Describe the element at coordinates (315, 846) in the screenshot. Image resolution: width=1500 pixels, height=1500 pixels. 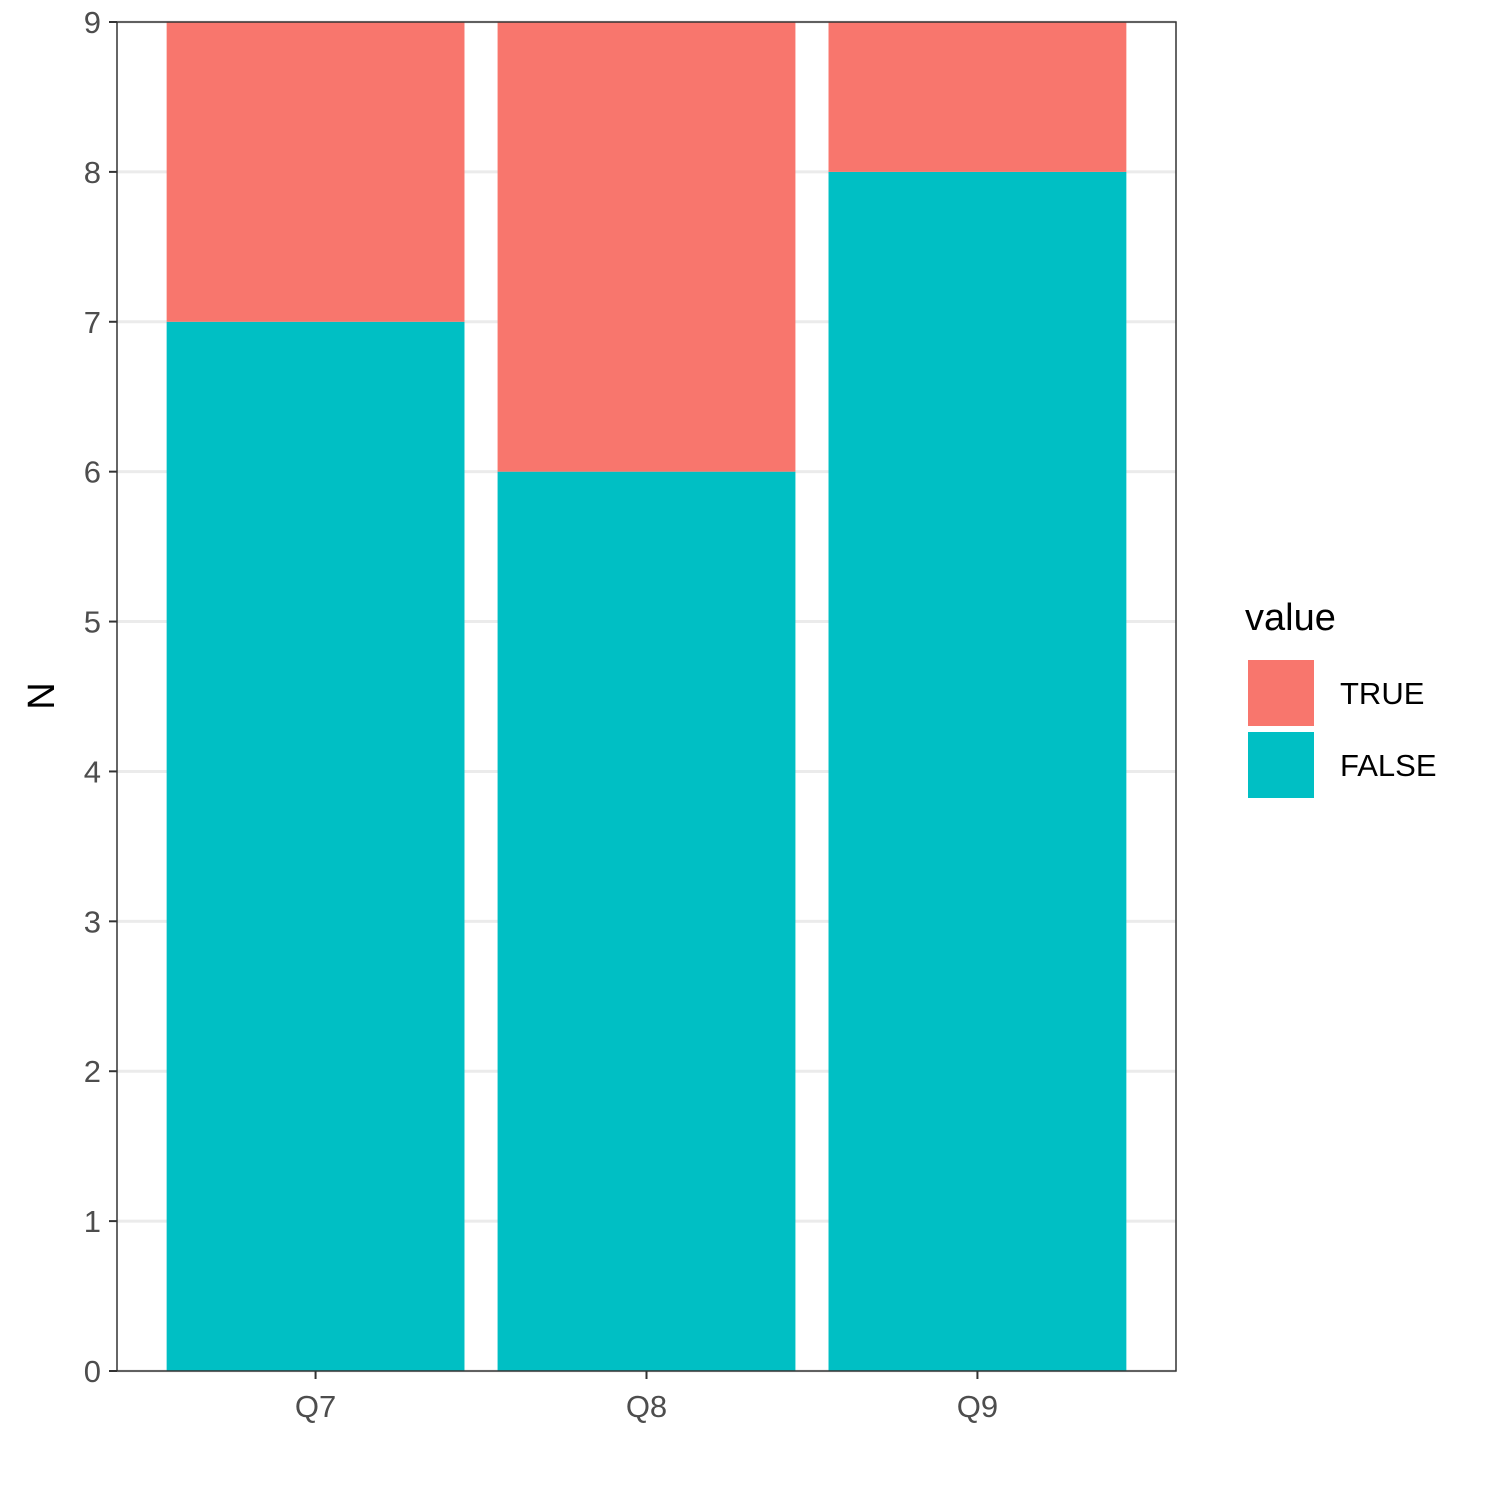
I see `bar-Q7-FALSE` at that location.